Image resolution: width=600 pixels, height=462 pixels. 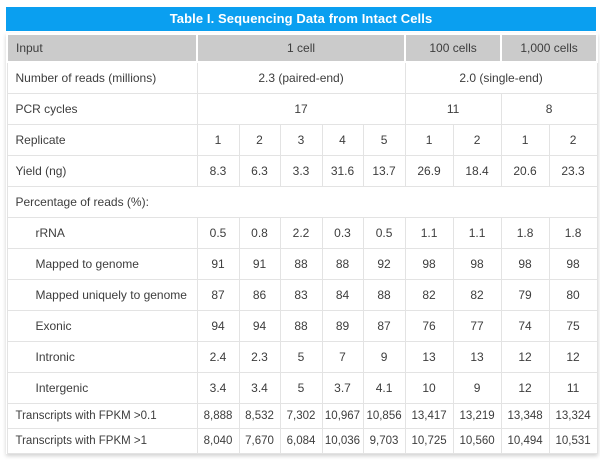 I want to click on data-cell: 13,219, so click(x=477, y=415).